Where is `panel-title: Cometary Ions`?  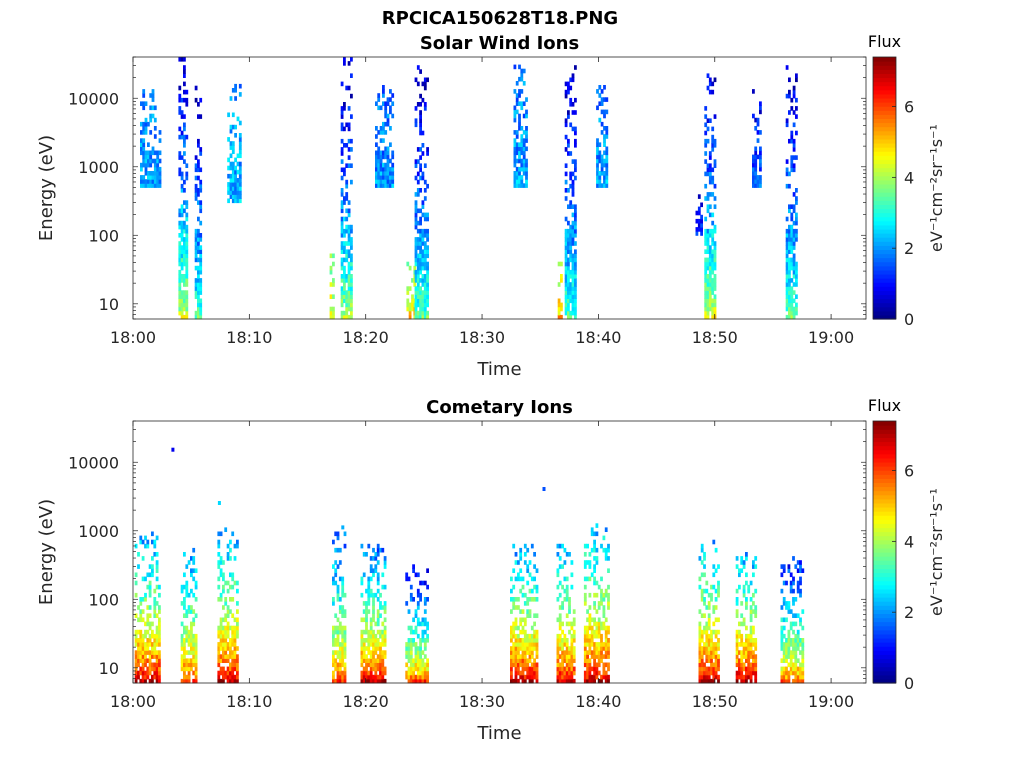
panel-title: Cometary Ions is located at coordinates (499, 407).